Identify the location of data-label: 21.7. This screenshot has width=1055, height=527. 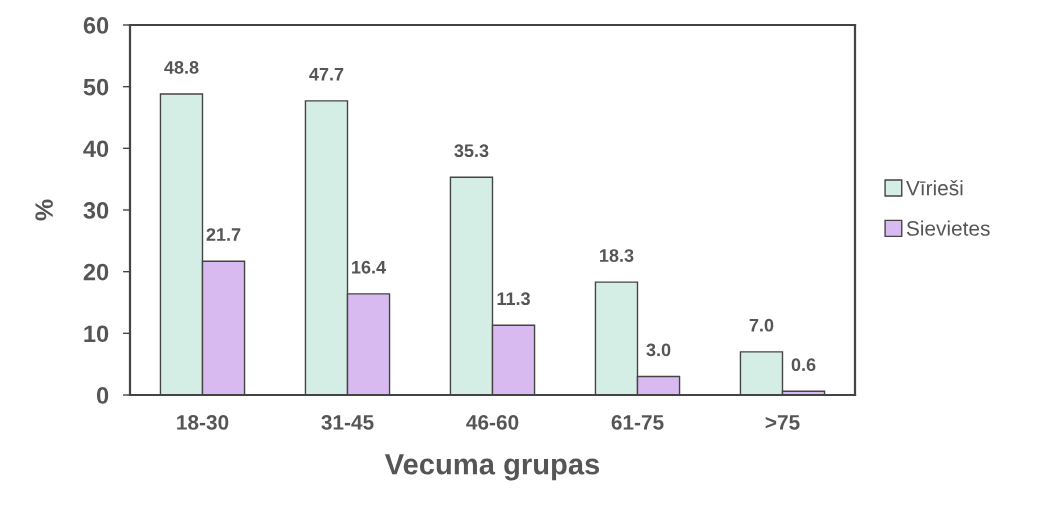
(223, 234).